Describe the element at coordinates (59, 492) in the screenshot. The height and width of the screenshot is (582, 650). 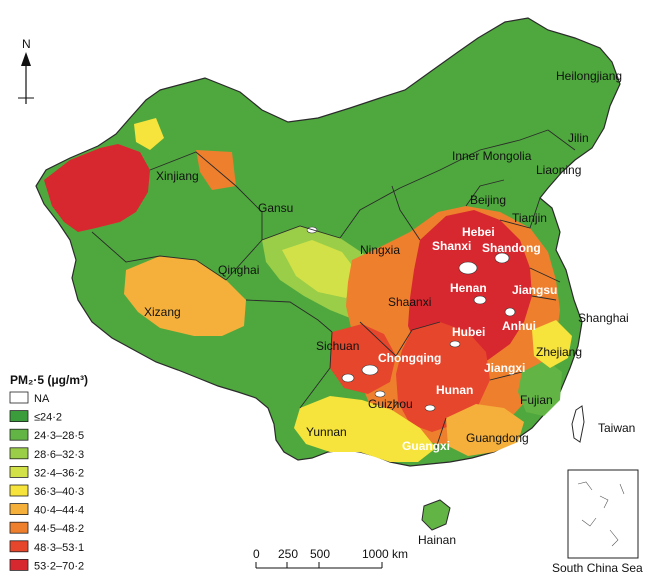
I see `legend-label: 36·3–40·3` at that location.